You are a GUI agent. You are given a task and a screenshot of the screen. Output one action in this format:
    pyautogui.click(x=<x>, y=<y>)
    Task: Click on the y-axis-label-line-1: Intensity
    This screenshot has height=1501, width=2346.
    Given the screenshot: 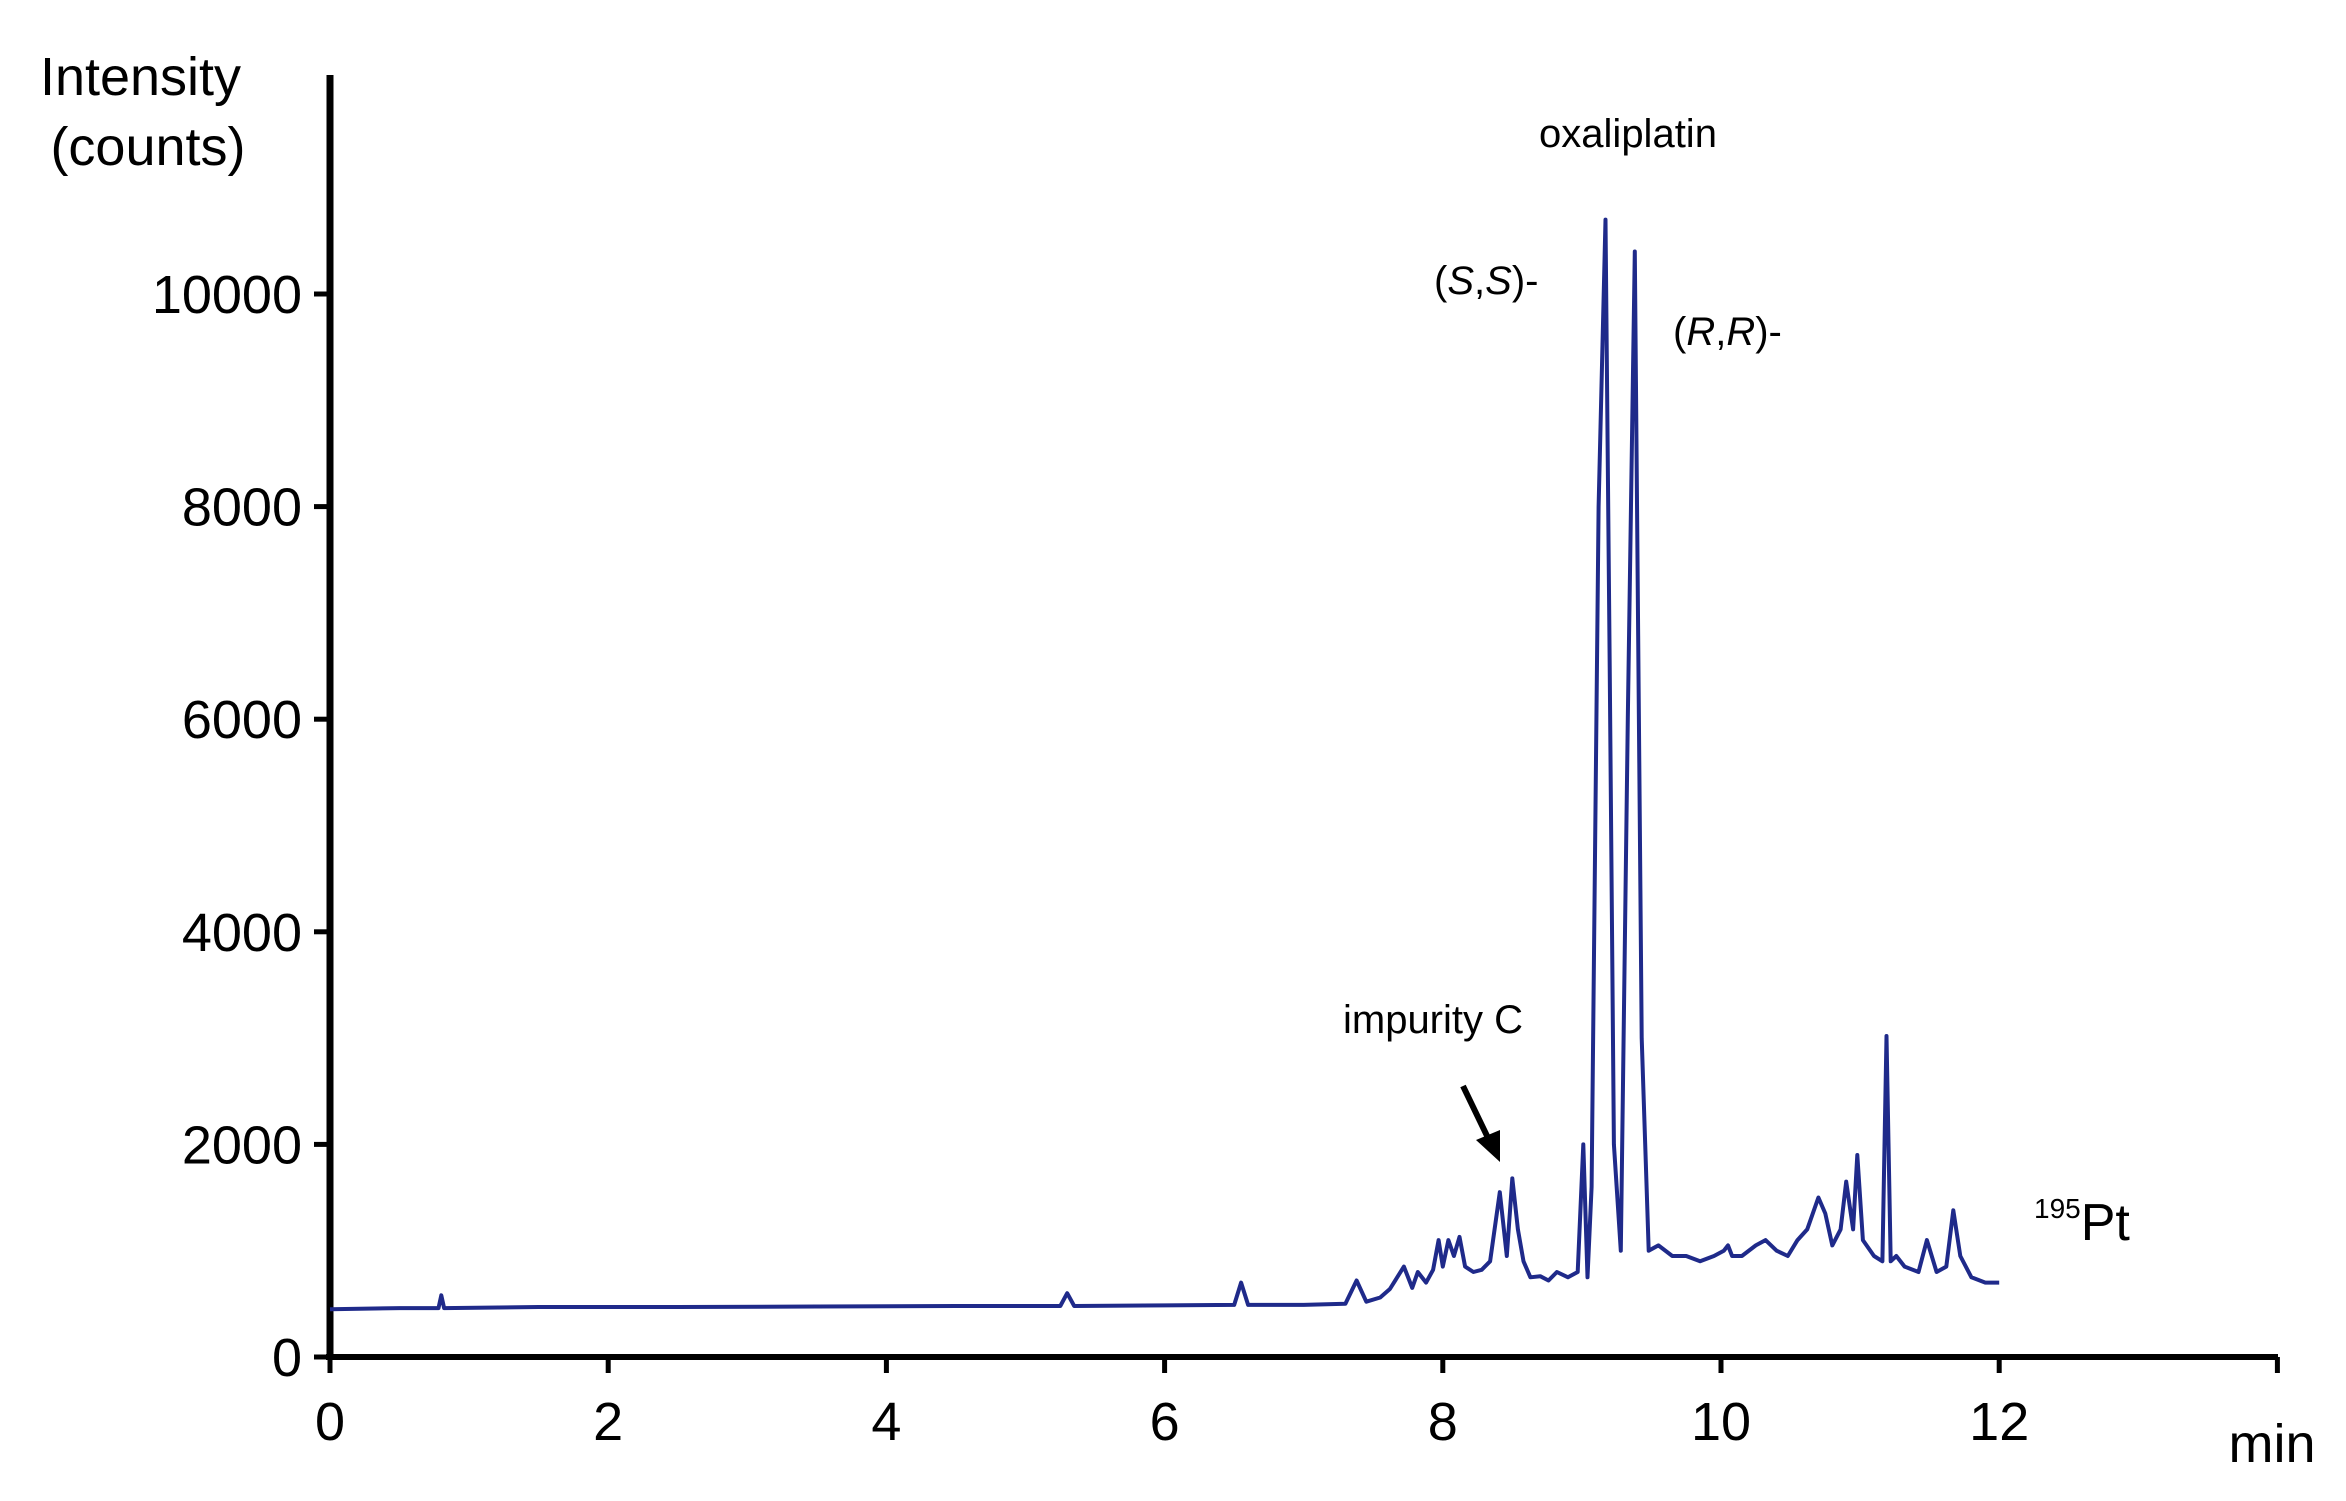 What is the action you would take?
    pyautogui.click(x=140, y=77)
    